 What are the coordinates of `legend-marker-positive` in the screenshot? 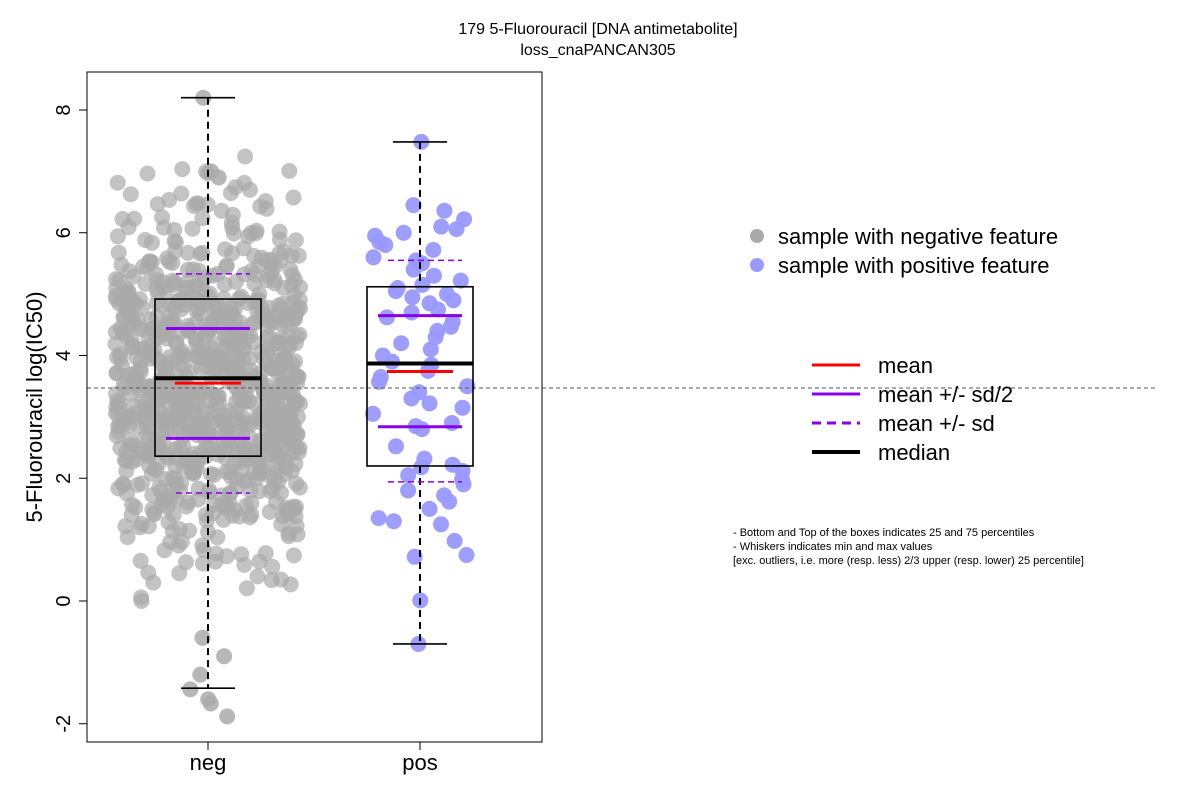 It's located at (757, 265).